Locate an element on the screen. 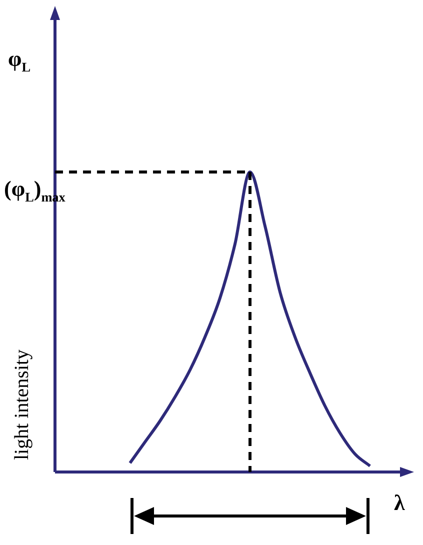 This screenshot has height=545, width=423. x-axis-title: λ is located at coordinates (399, 502).